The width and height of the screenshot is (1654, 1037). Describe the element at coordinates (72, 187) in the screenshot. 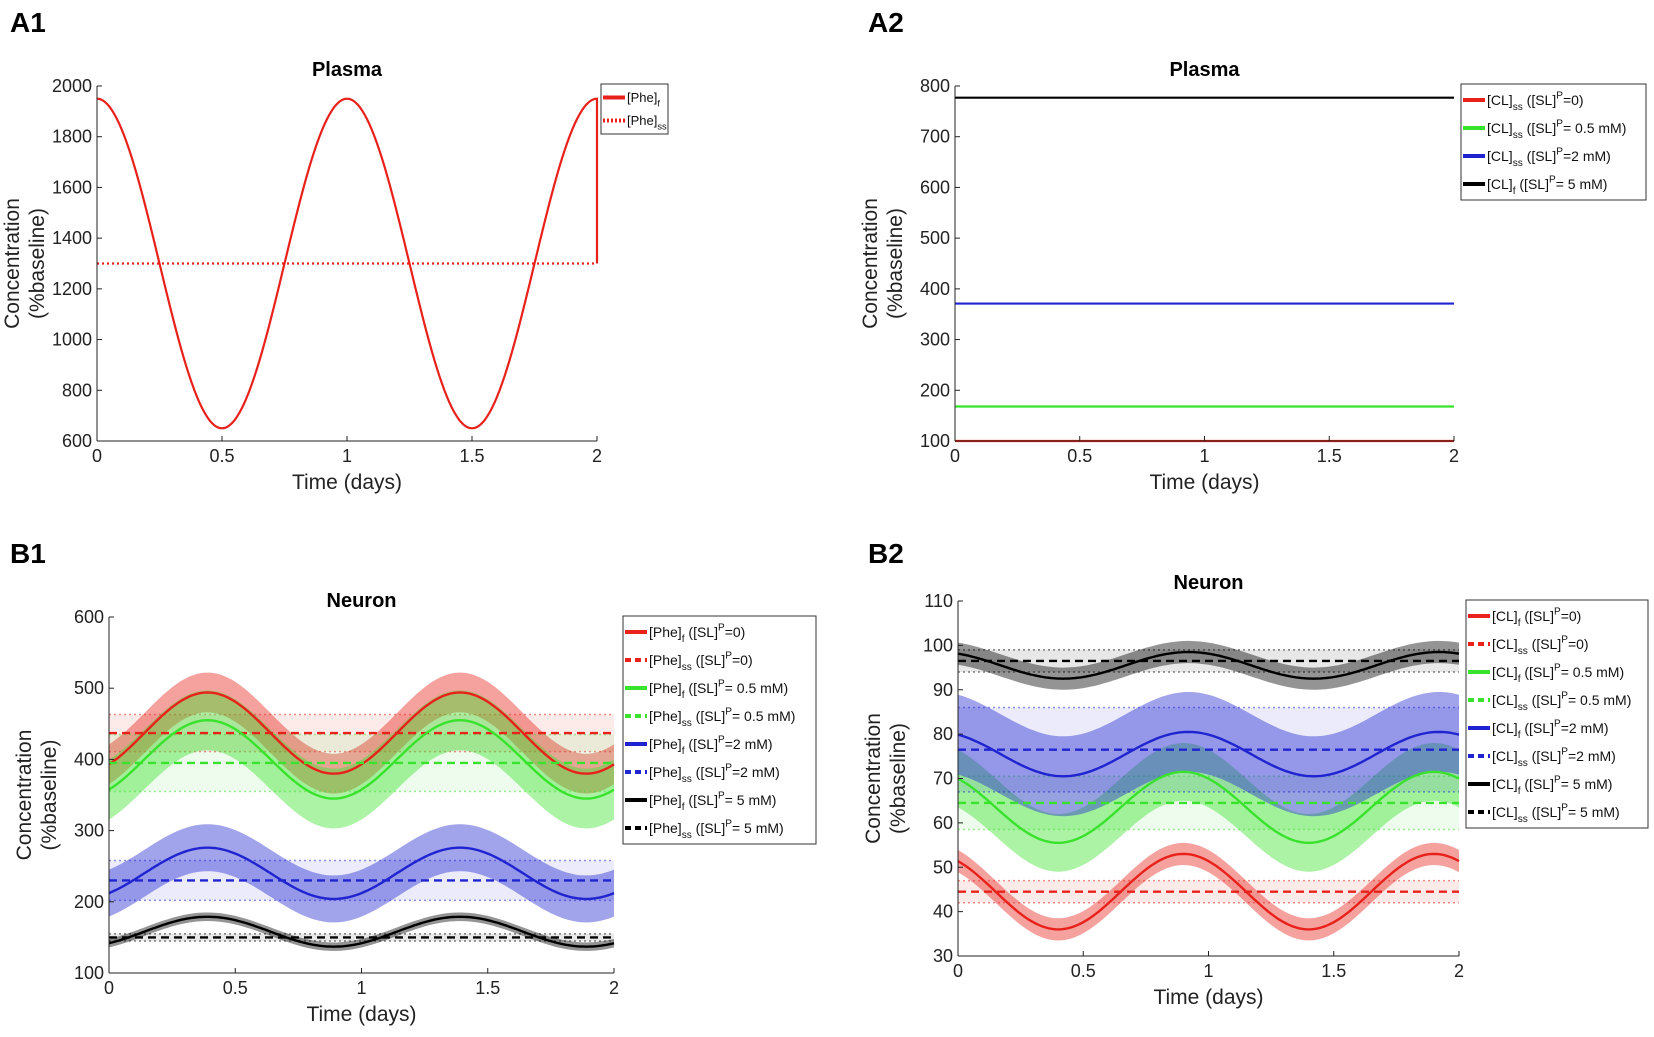

I see `y-tick-label: 1600` at that location.